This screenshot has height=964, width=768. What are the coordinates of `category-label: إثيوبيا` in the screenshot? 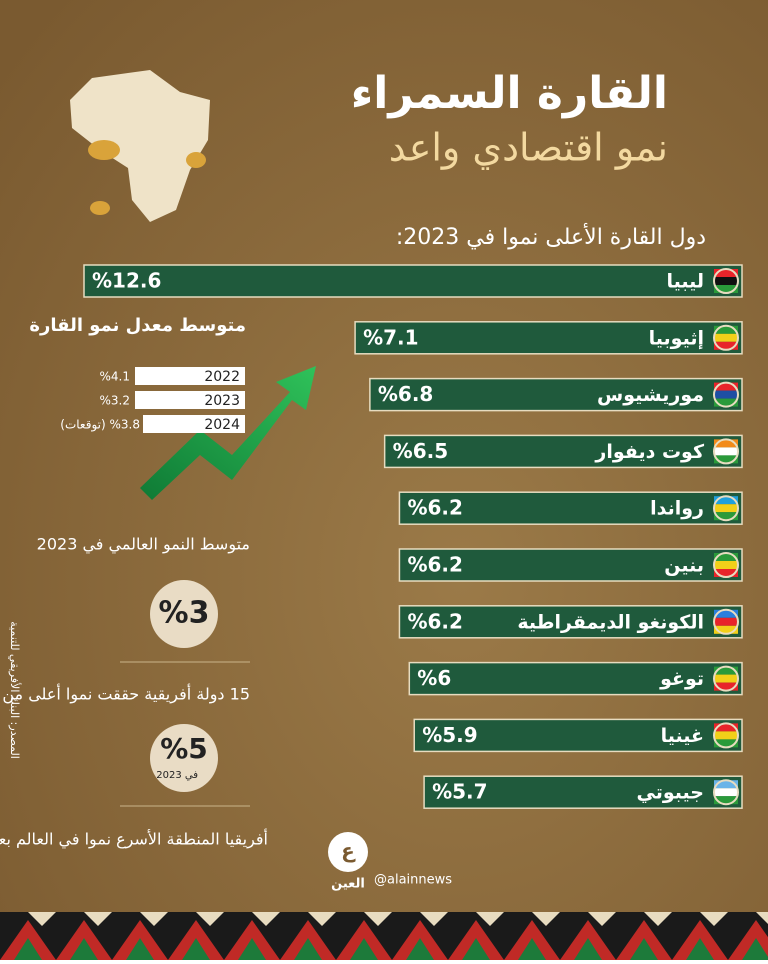 It's located at (676, 338).